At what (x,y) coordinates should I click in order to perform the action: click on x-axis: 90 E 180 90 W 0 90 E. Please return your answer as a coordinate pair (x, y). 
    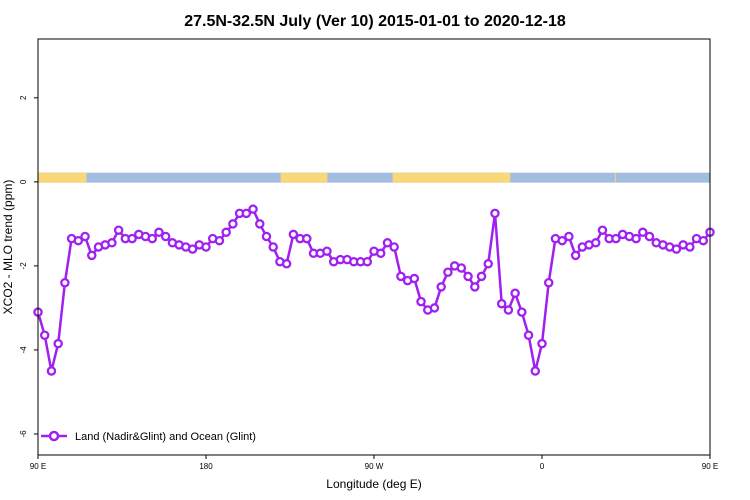
    Looking at the image, I should click on (374, 463).